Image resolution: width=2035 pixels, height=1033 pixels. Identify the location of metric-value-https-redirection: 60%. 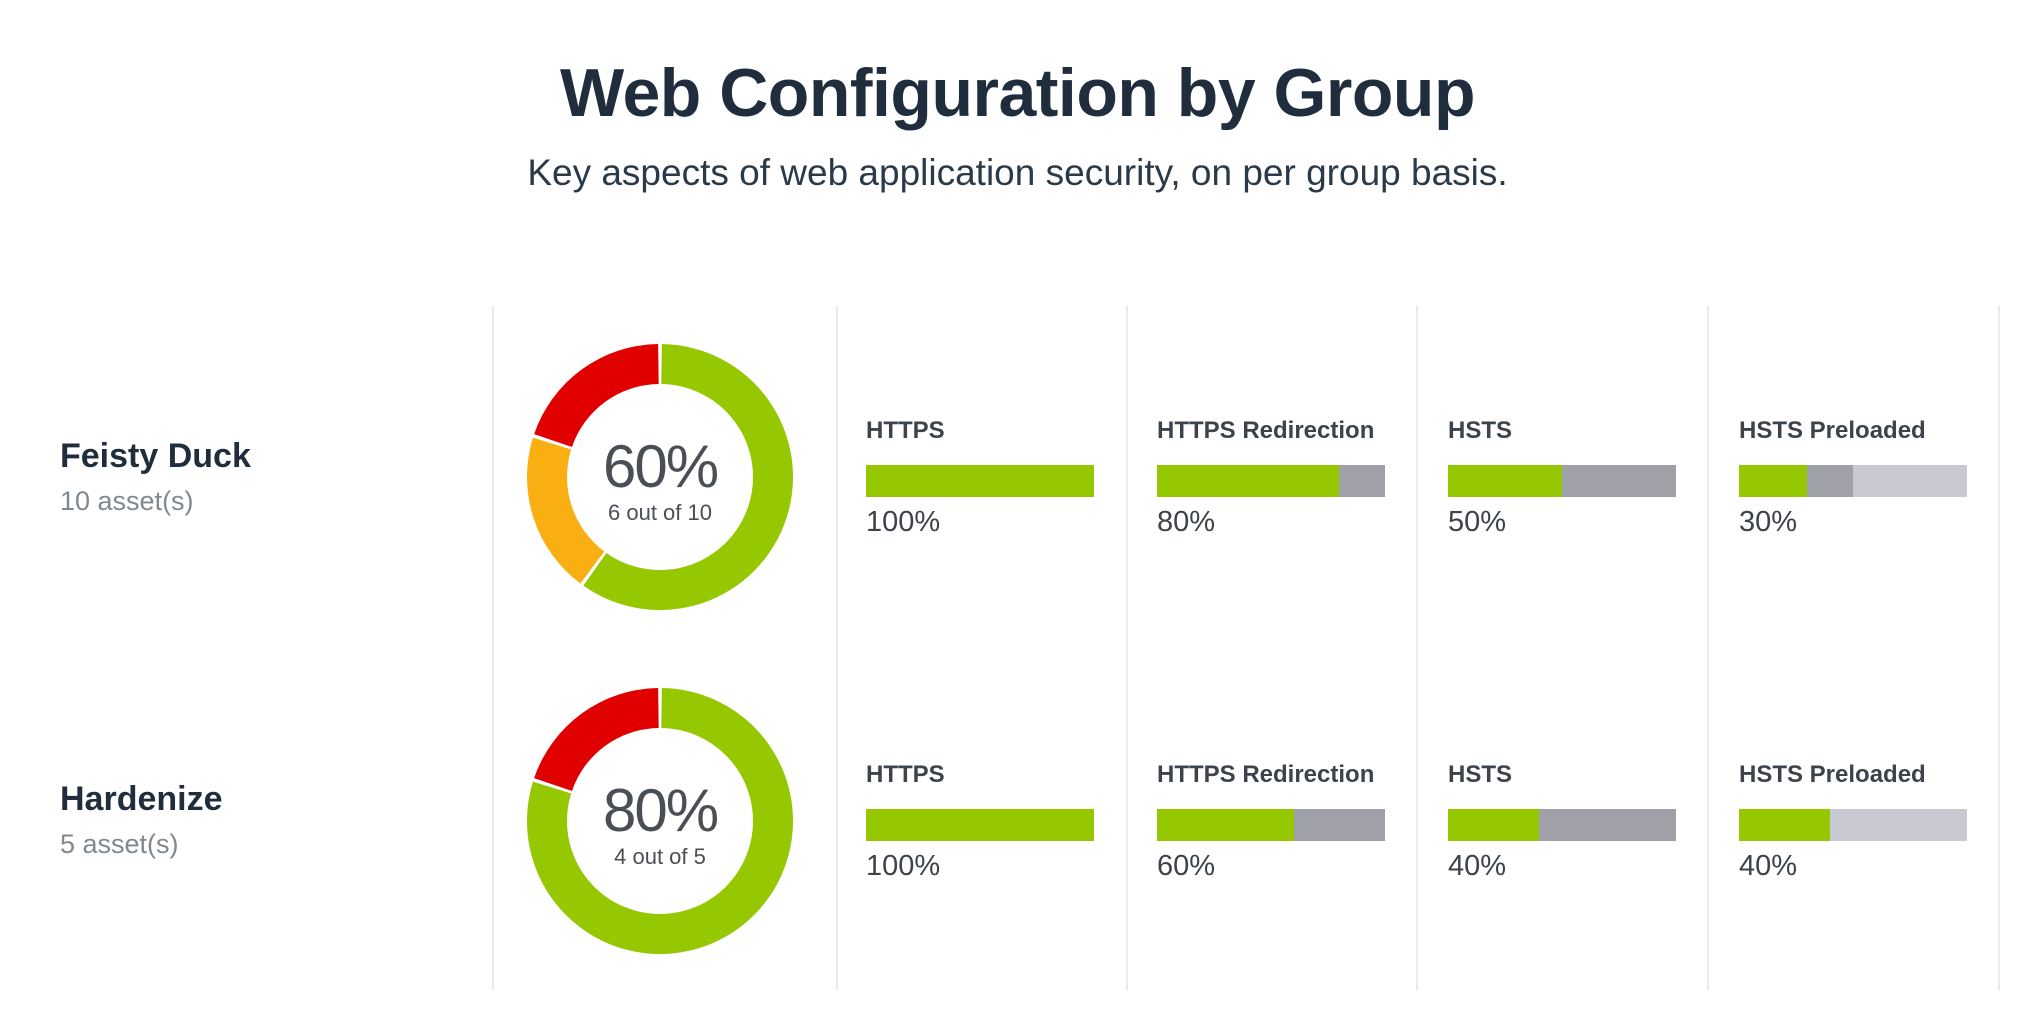
(1186, 866).